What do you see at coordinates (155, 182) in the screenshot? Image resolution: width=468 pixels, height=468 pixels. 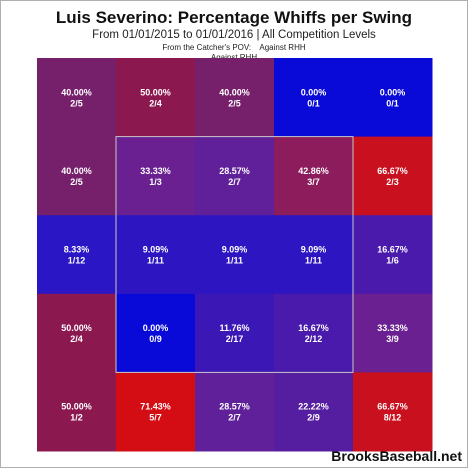 I see `cell-ratio-r1-c1: 1/3` at bounding box center [155, 182].